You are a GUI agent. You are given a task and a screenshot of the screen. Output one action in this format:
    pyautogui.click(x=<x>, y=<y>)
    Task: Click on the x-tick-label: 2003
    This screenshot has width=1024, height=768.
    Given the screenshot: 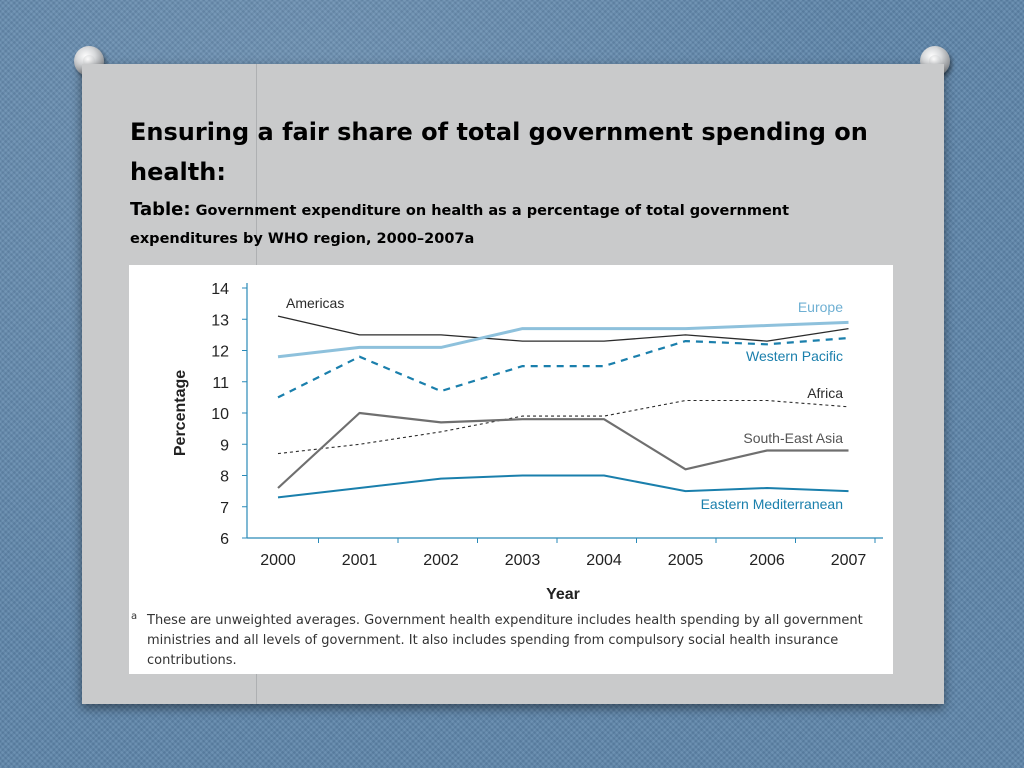 What is the action you would take?
    pyautogui.click(x=523, y=560)
    